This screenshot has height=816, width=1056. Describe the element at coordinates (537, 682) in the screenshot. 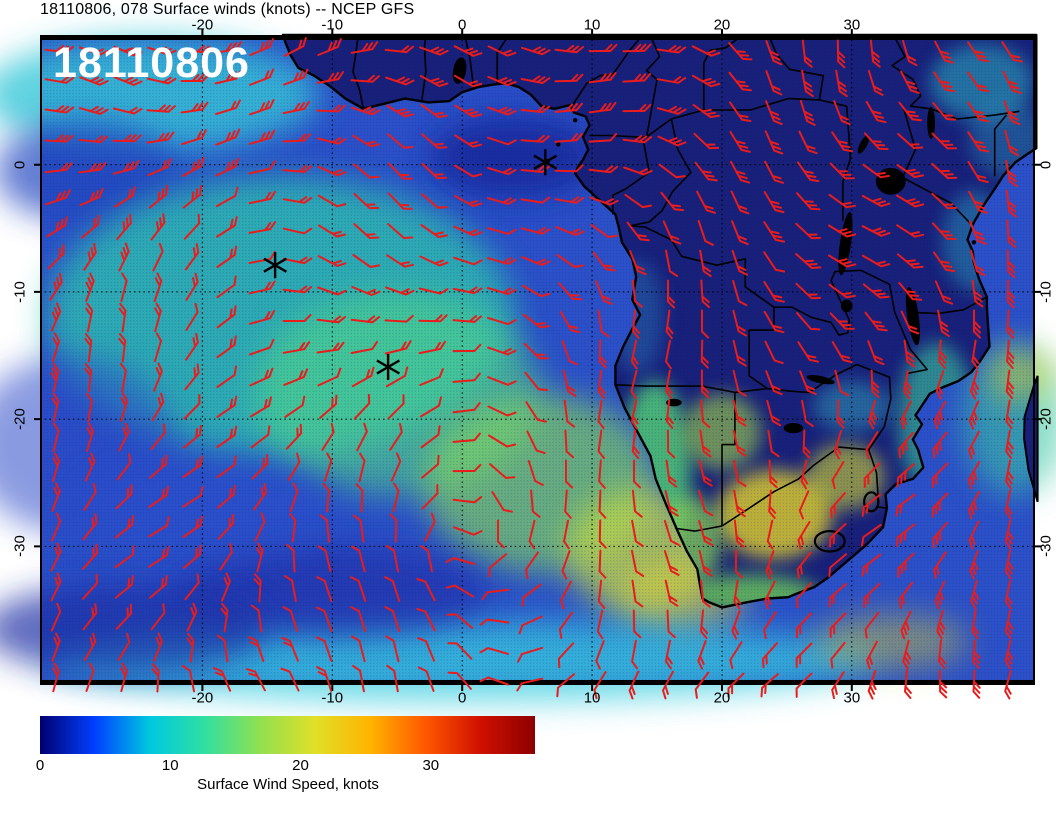

I see `map-frame-bottom` at that location.